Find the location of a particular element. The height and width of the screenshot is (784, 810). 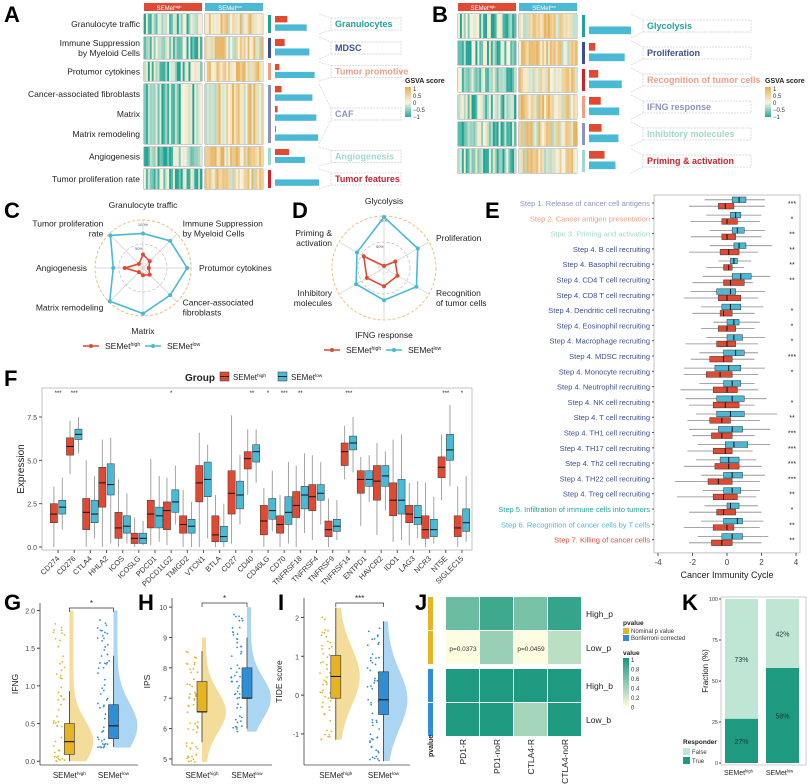

bar-true is located at coordinates (782, 715).